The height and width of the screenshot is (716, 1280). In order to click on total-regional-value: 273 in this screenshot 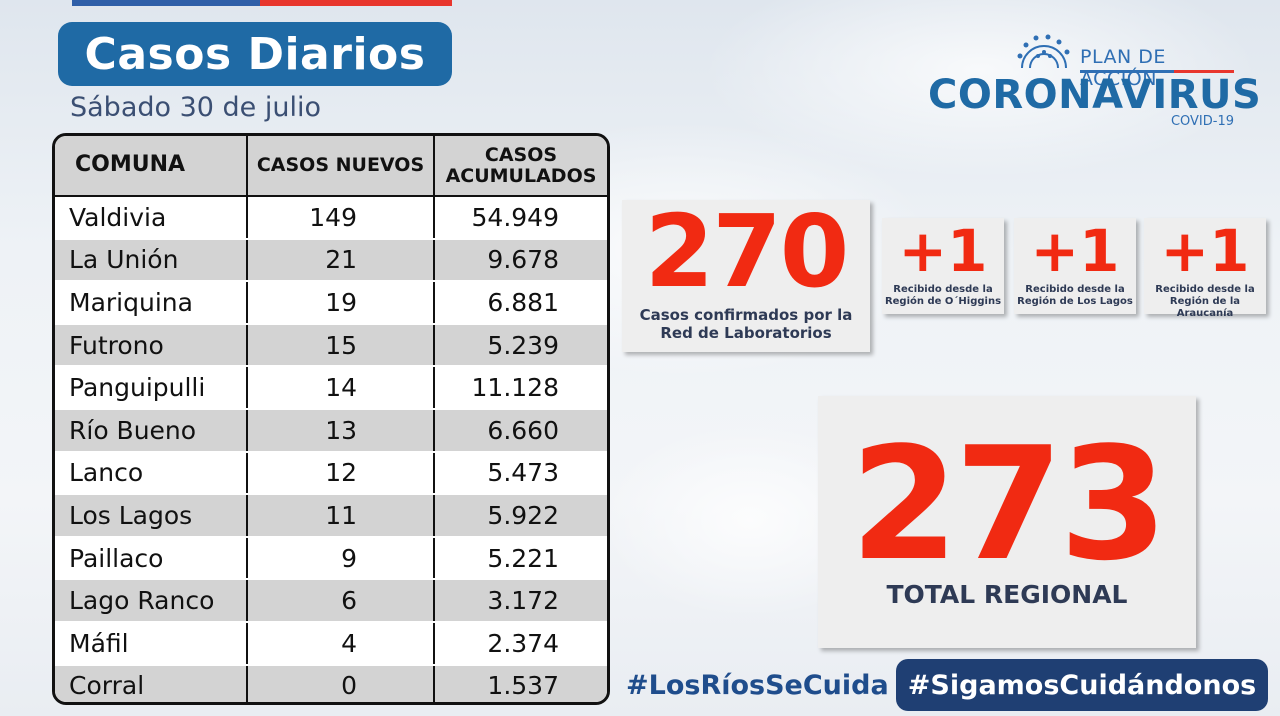, I will do `click(1009, 504)`.